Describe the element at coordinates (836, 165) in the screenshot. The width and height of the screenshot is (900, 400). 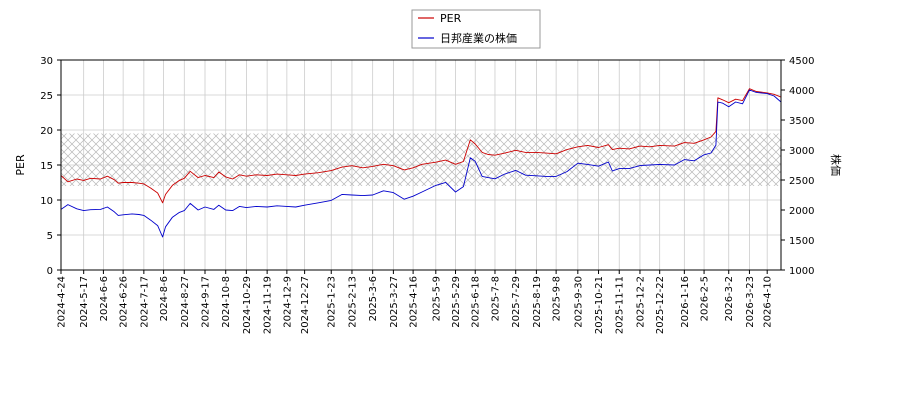
I see `right-axis-title: 株価` at that location.